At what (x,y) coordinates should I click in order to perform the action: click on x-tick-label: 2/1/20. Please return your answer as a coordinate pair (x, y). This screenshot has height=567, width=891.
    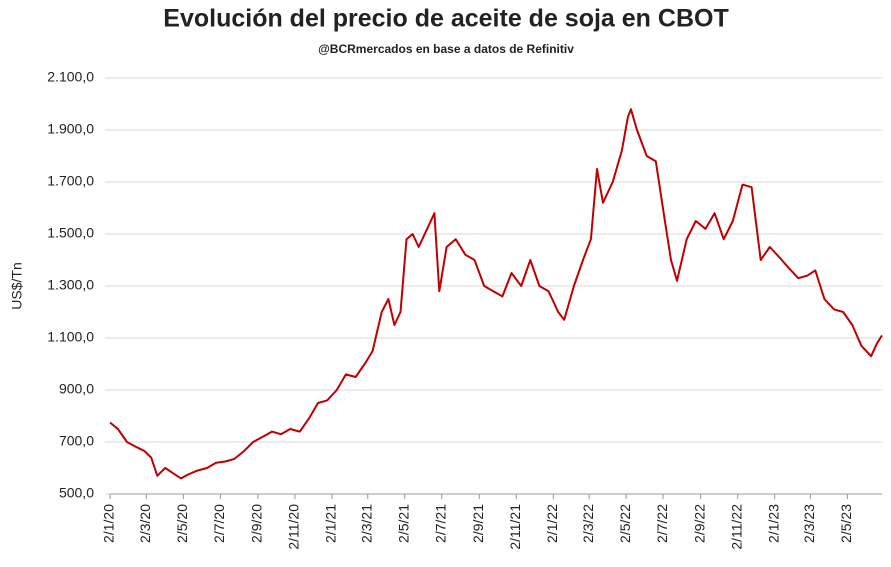
    Looking at the image, I should click on (109, 523).